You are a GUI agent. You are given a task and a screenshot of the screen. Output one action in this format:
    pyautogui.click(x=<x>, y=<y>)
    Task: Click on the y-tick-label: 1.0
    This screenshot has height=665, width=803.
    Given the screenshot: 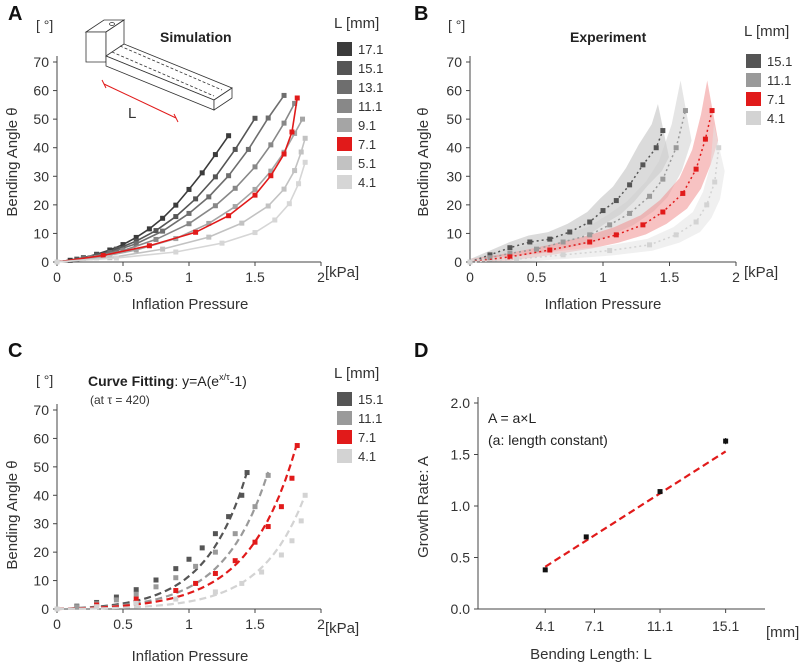 What is the action you would take?
    pyautogui.click(x=461, y=506)
    